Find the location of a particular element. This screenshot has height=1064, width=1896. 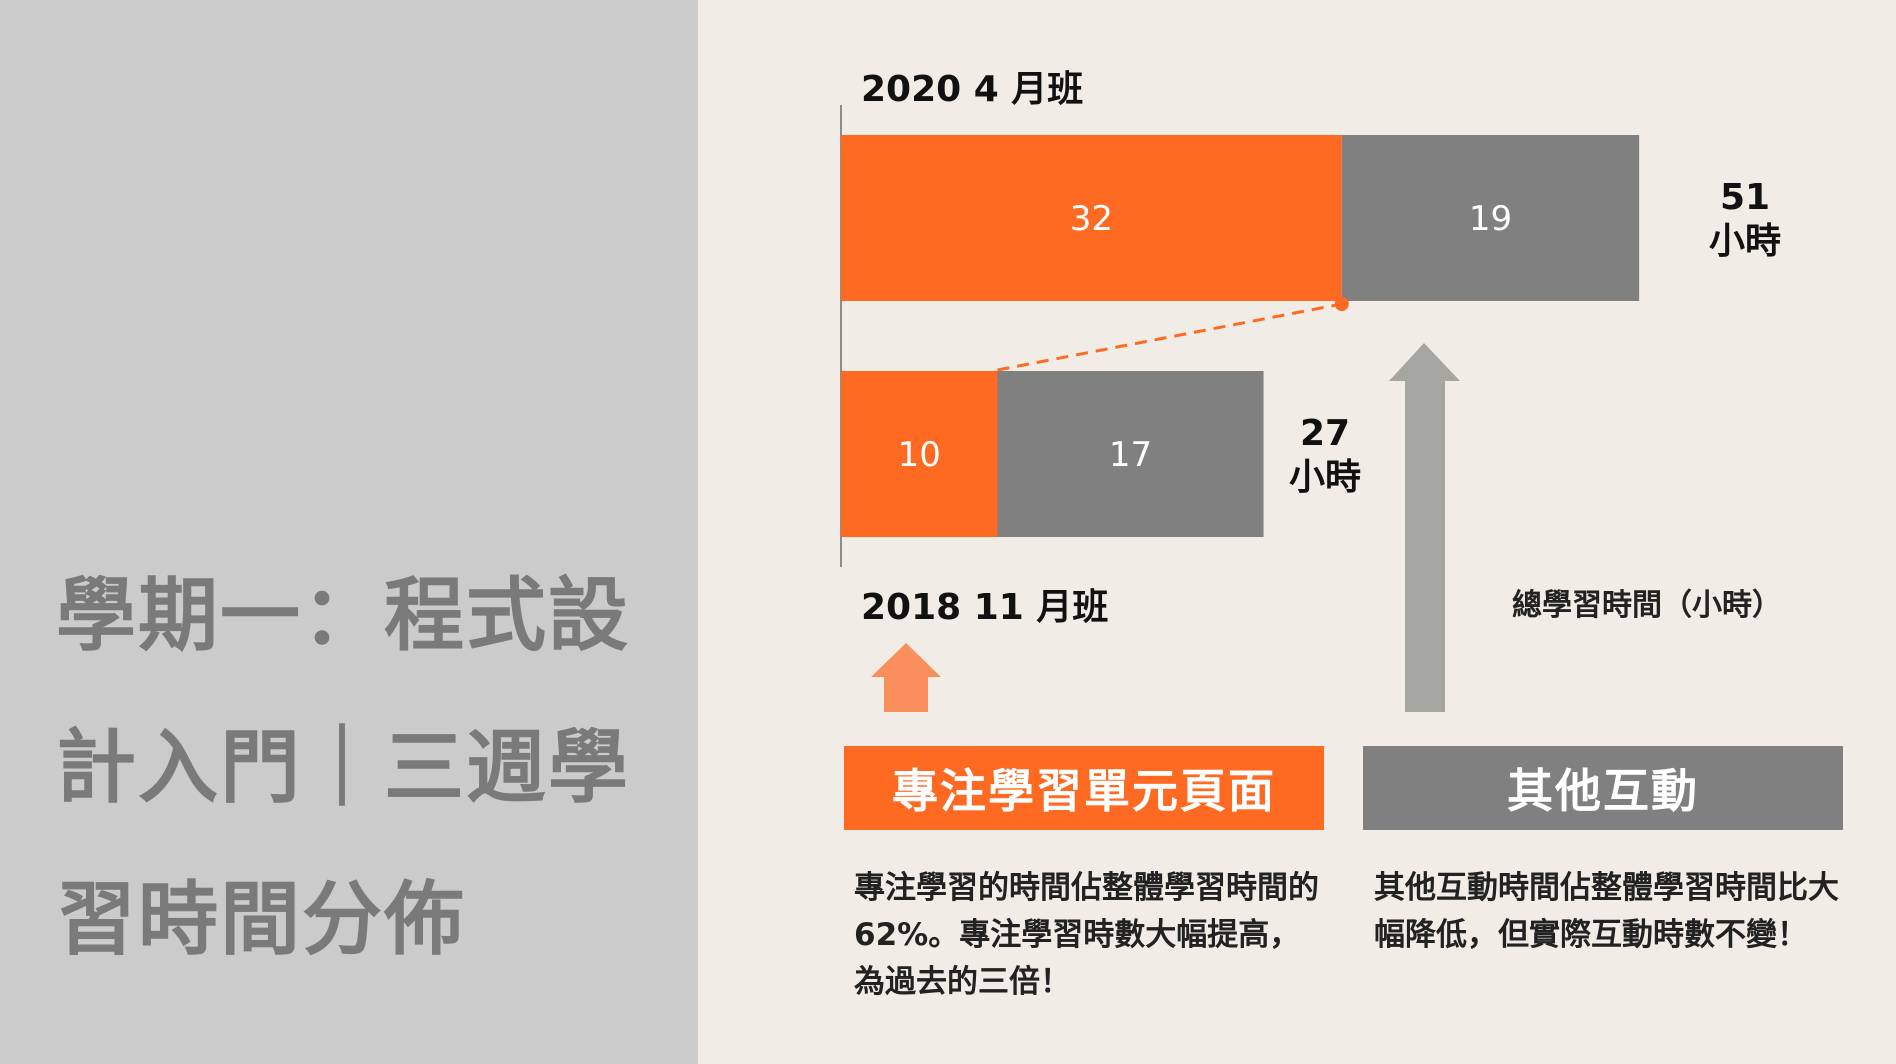

axis-caption: 總學習時間（小時） is located at coordinates (1647, 605).